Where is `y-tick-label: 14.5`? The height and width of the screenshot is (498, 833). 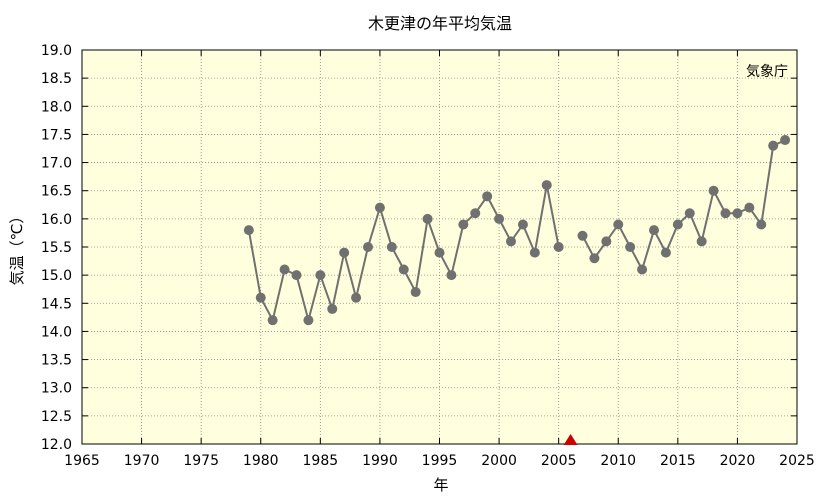 y-tick-label: 14.5 is located at coordinates (56, 304).